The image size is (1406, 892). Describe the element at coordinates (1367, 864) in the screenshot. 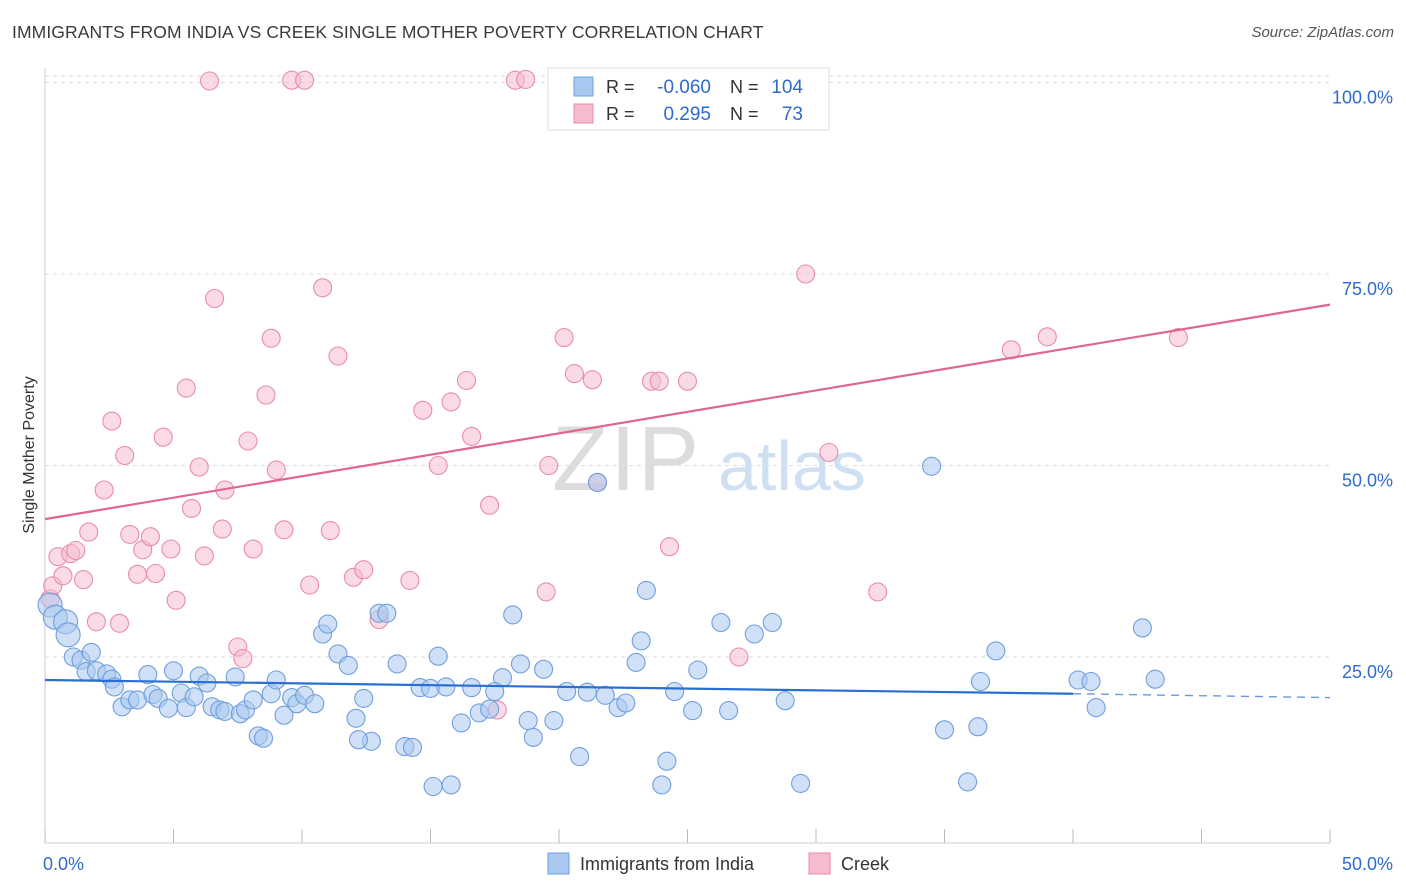

I see `x-tick-label-50: 50.0%` at that location.